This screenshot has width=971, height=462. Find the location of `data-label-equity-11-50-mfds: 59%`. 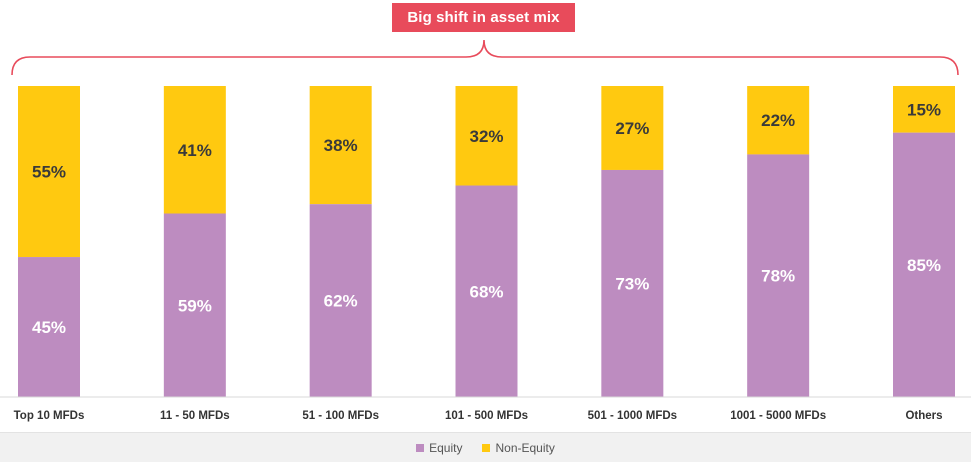

data-label-equity-11-50-mfds: 59% is located at coordinates (195, 305).